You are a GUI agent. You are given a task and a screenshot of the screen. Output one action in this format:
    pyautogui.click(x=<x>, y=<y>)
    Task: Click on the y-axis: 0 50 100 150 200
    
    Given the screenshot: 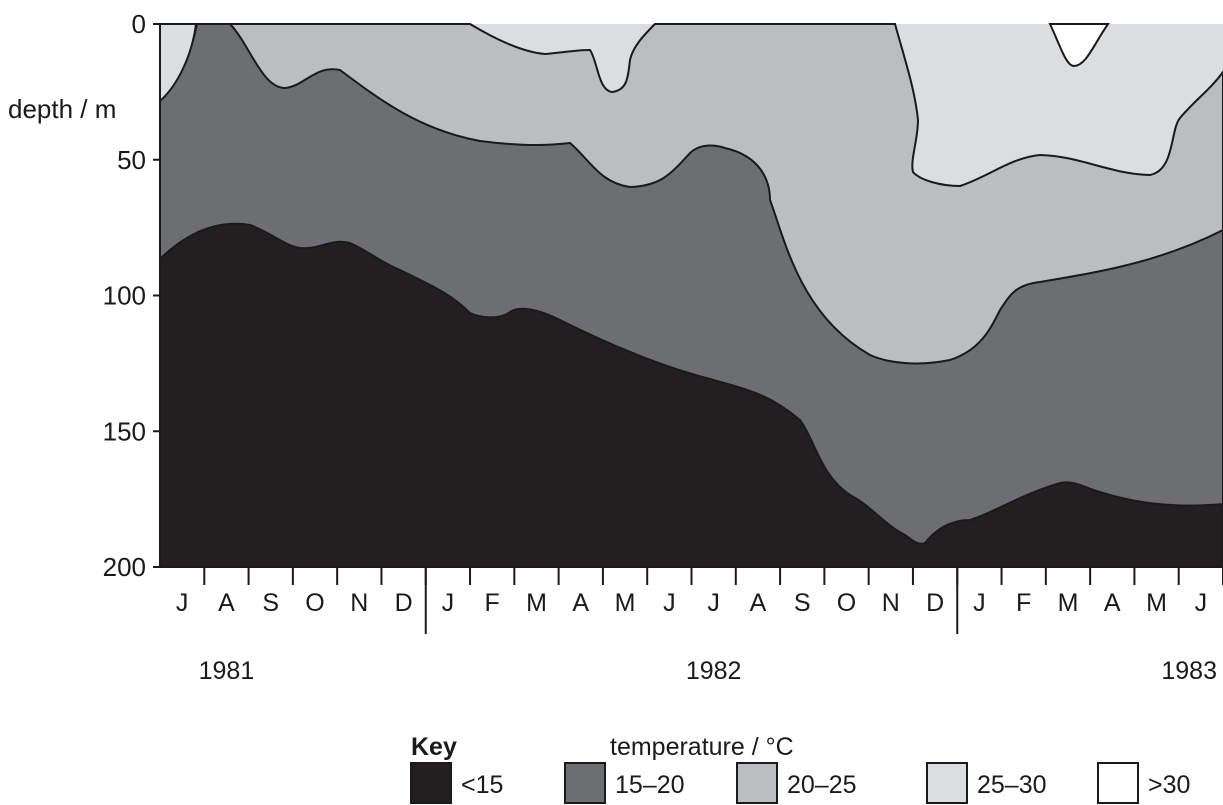 What is the action you would take?
    pyautogui.click(x=132, y=295)
    